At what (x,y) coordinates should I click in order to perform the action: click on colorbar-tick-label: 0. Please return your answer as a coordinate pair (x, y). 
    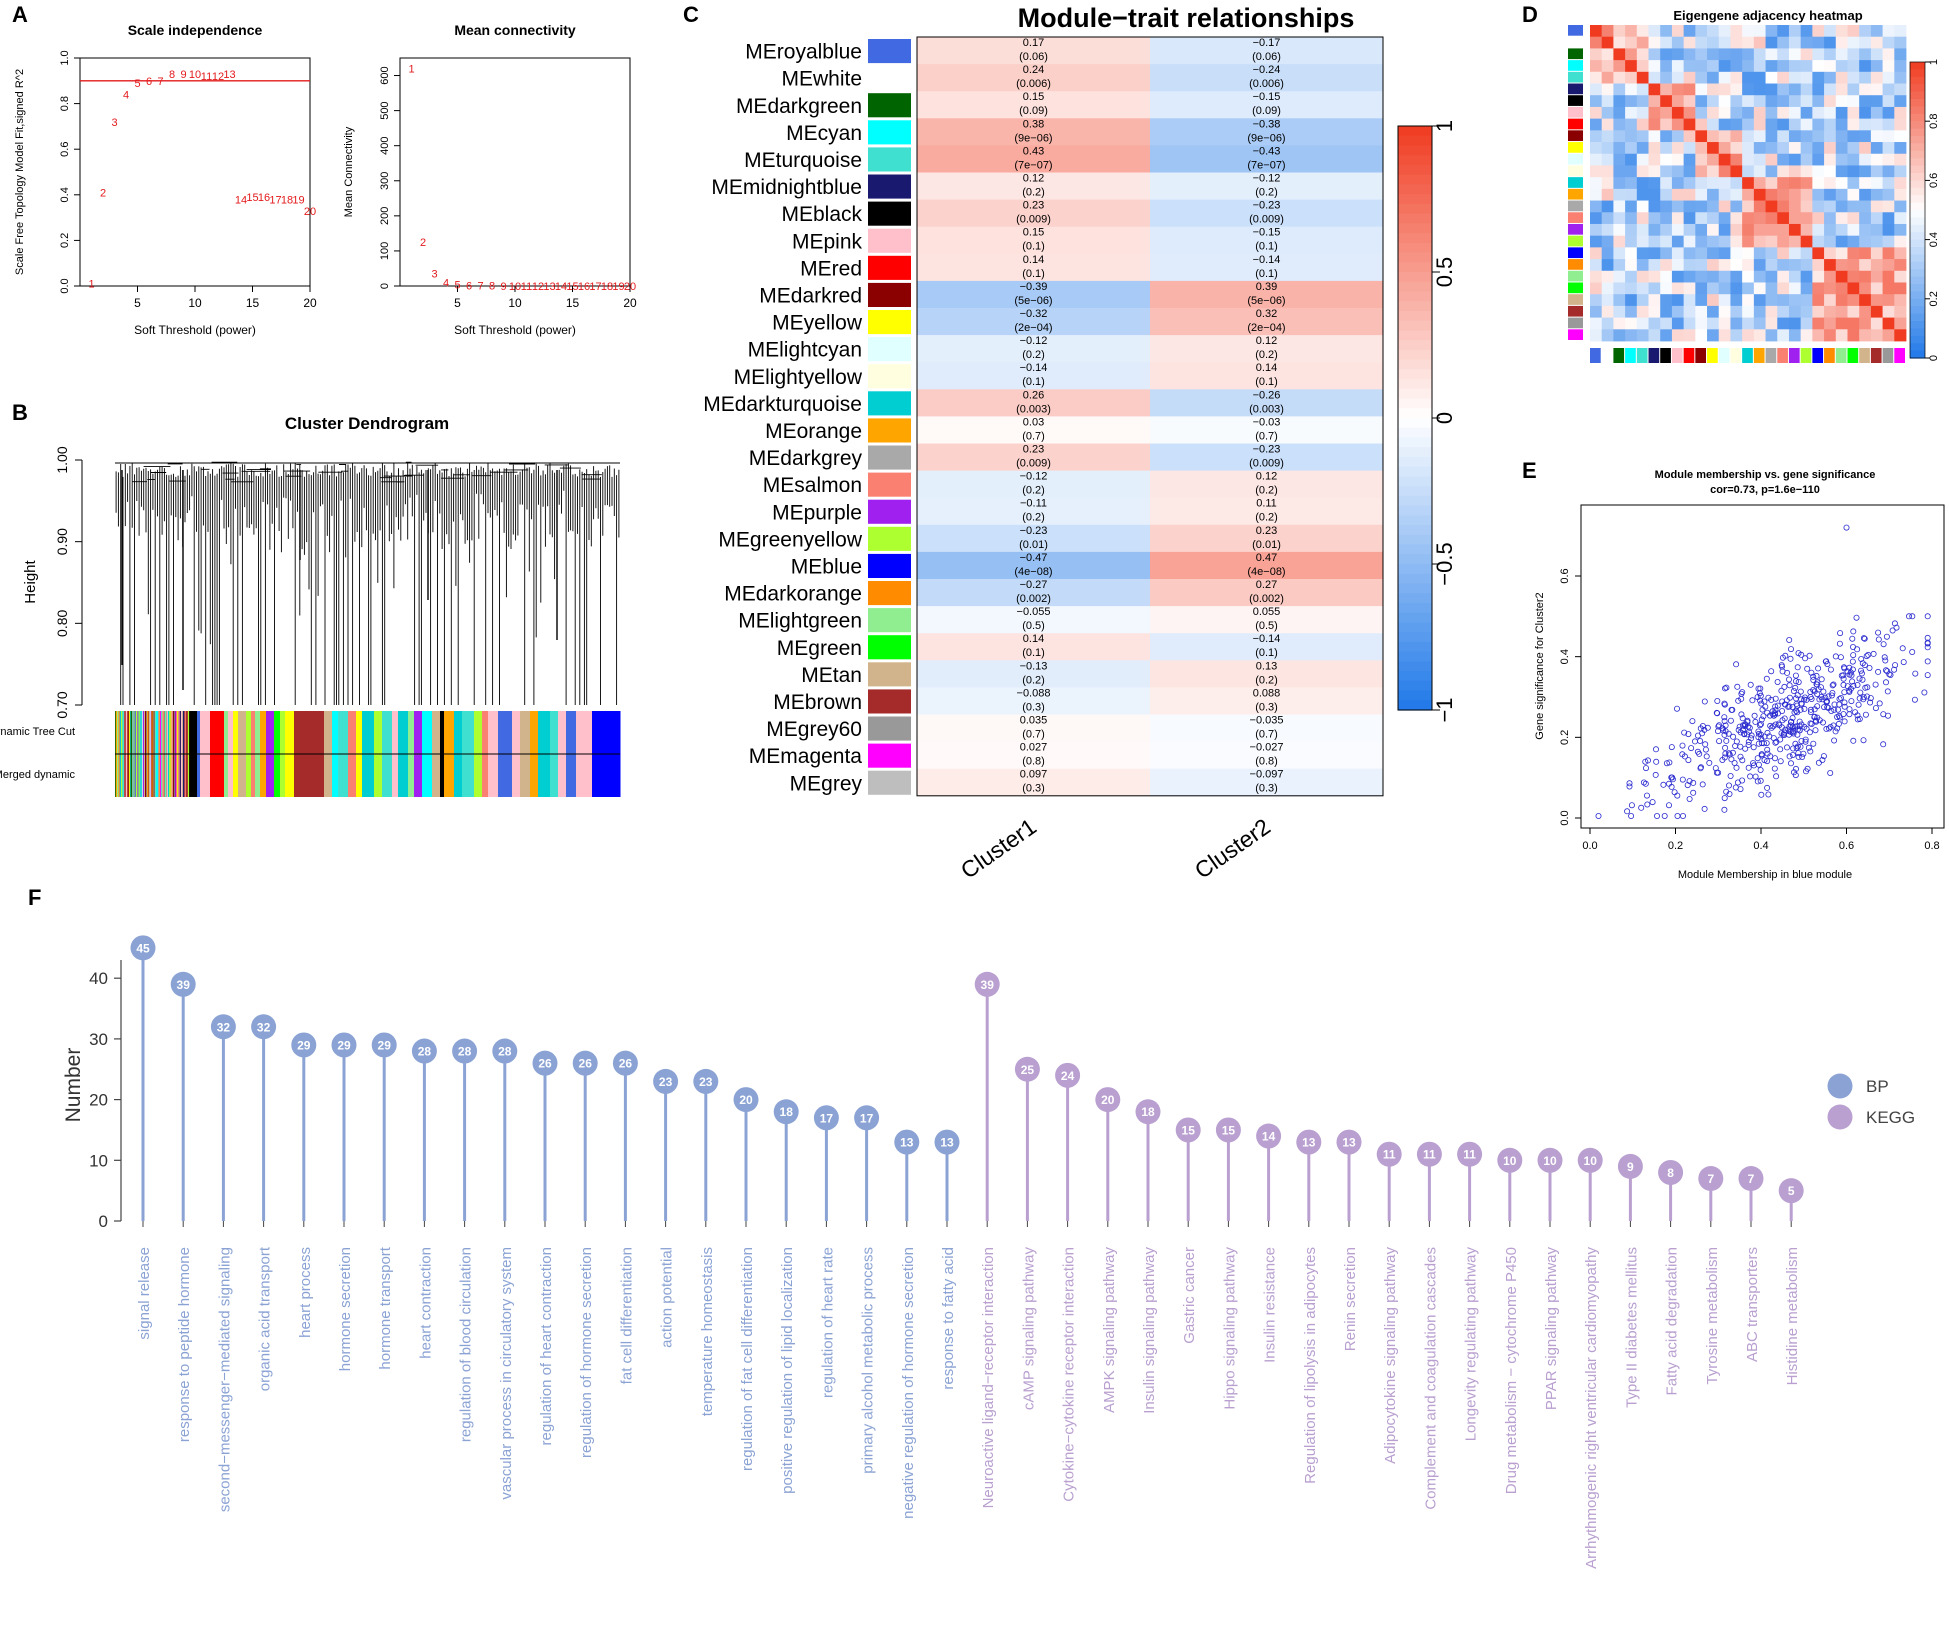
    Looking at the image, I should click on (1444, 418).